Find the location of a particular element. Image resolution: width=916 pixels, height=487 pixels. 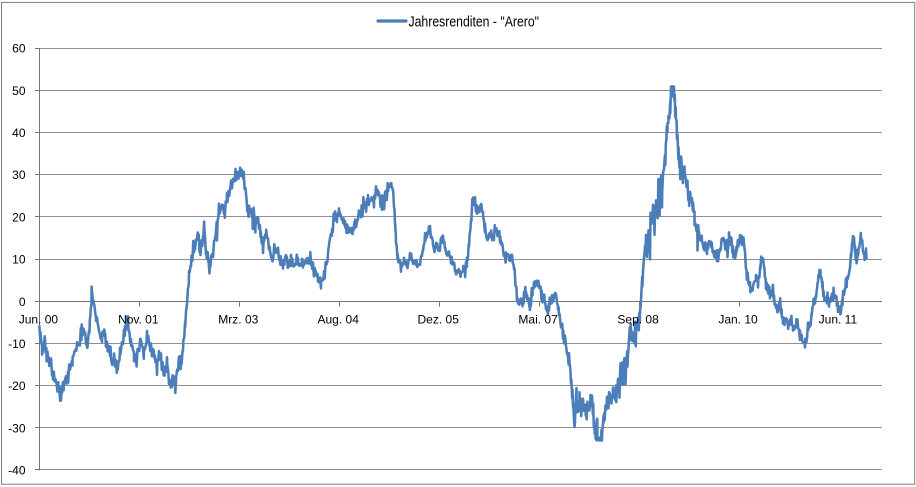

svg-text: Jun. 11 is located at coordinates (838, 320).